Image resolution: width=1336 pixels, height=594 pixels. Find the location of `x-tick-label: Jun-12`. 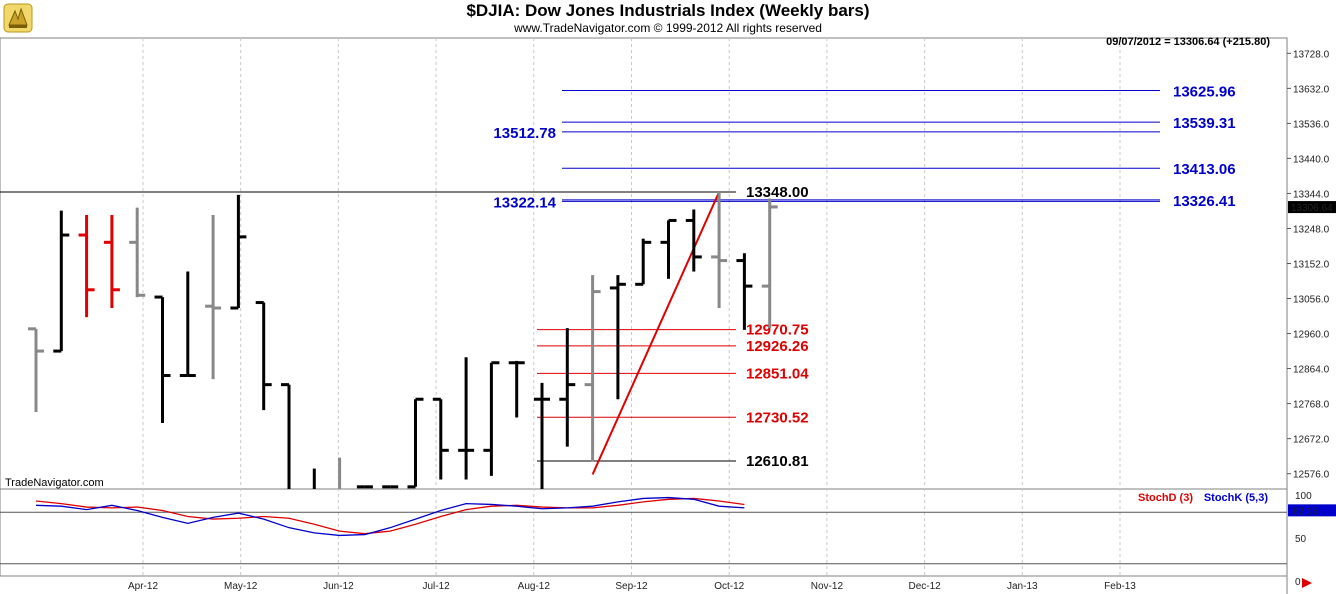

x-tick-label: Jun-12 is located at coordinates (338, 586).